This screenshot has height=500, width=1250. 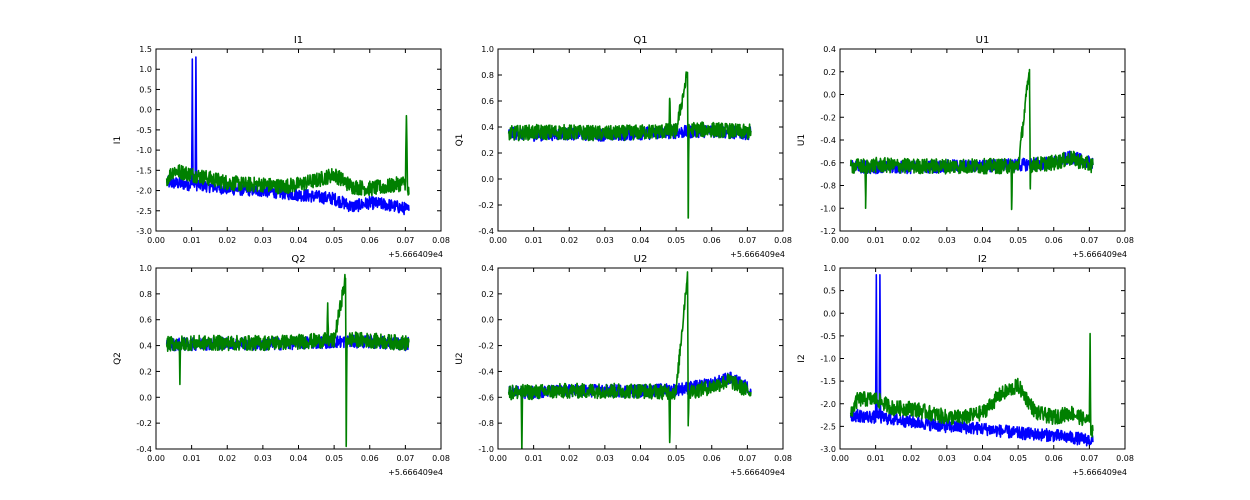 I want to click on y-axis-label: Q2, so click(x=118, y=358).